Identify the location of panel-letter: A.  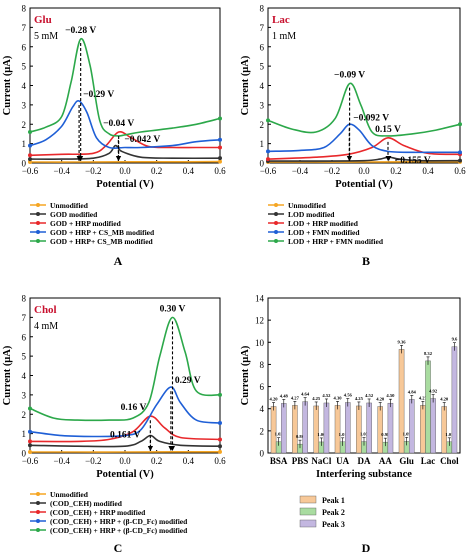
(118, 261).